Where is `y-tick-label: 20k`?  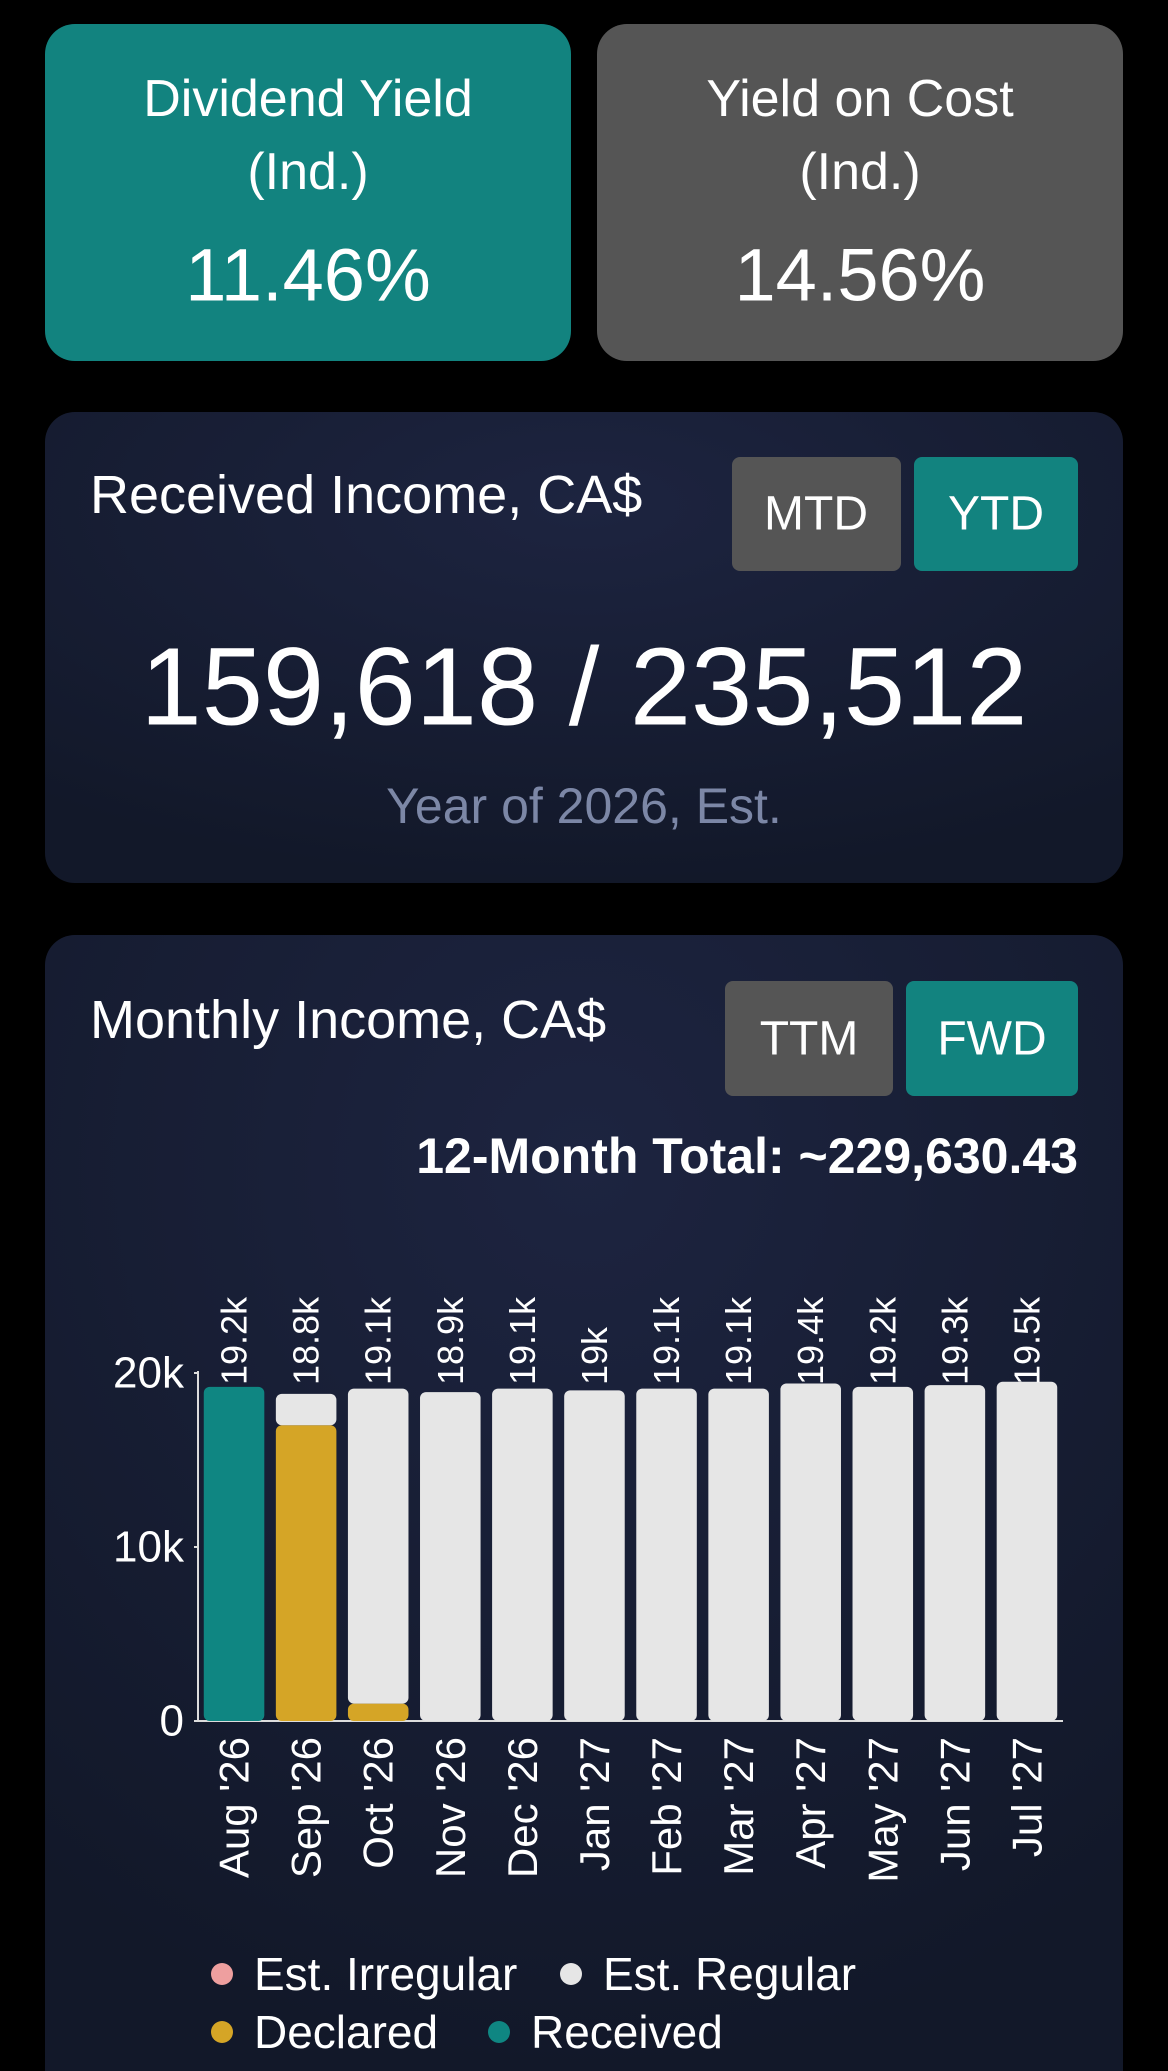
y-tick-label: 20k is located at coordinates (149, 1373).